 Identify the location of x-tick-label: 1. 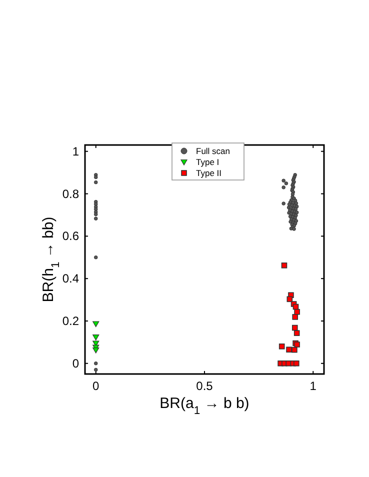
(313, 386).